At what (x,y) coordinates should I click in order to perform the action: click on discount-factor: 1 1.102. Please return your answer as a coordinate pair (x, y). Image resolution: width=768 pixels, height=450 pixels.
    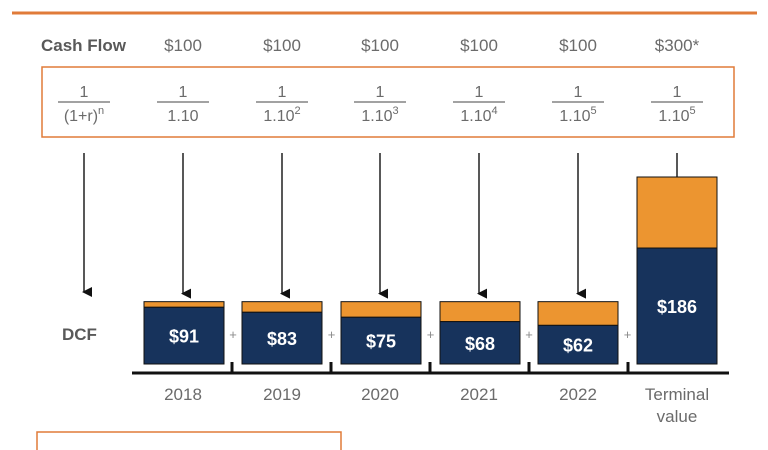
    Looking at the image, I should click on (282, 104).